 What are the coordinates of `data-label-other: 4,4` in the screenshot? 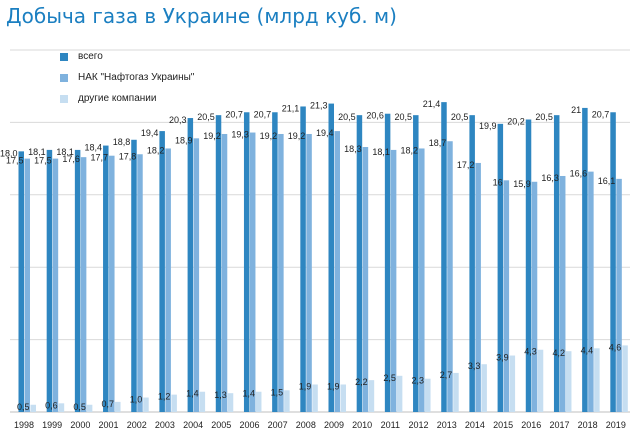 It's located at (587, 350).